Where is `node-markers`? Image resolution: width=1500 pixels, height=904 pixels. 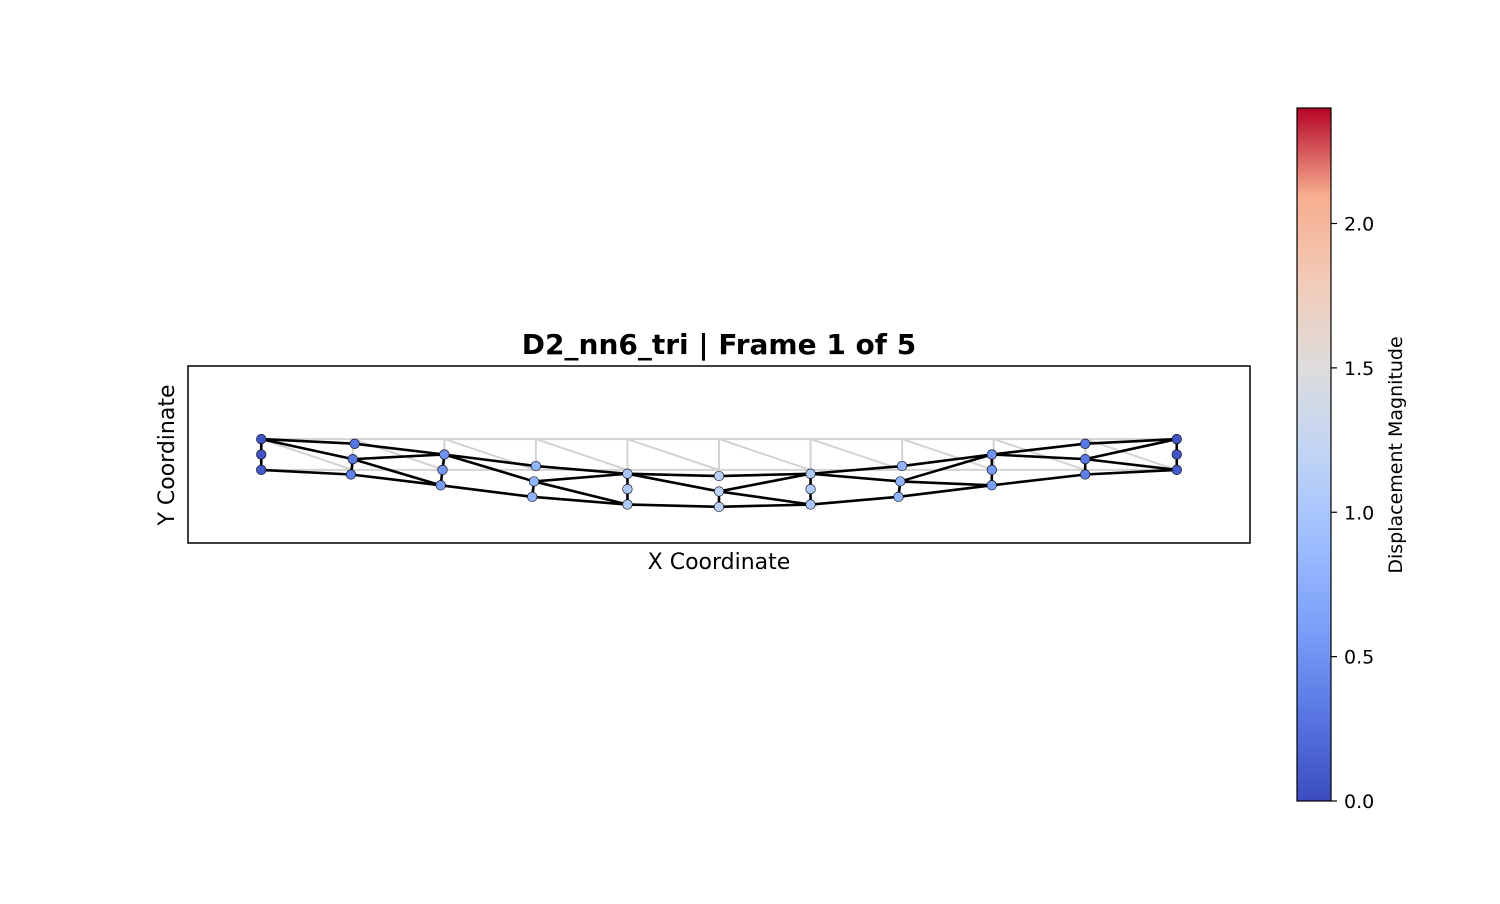 node-markers is located at coordinates (719, 473).